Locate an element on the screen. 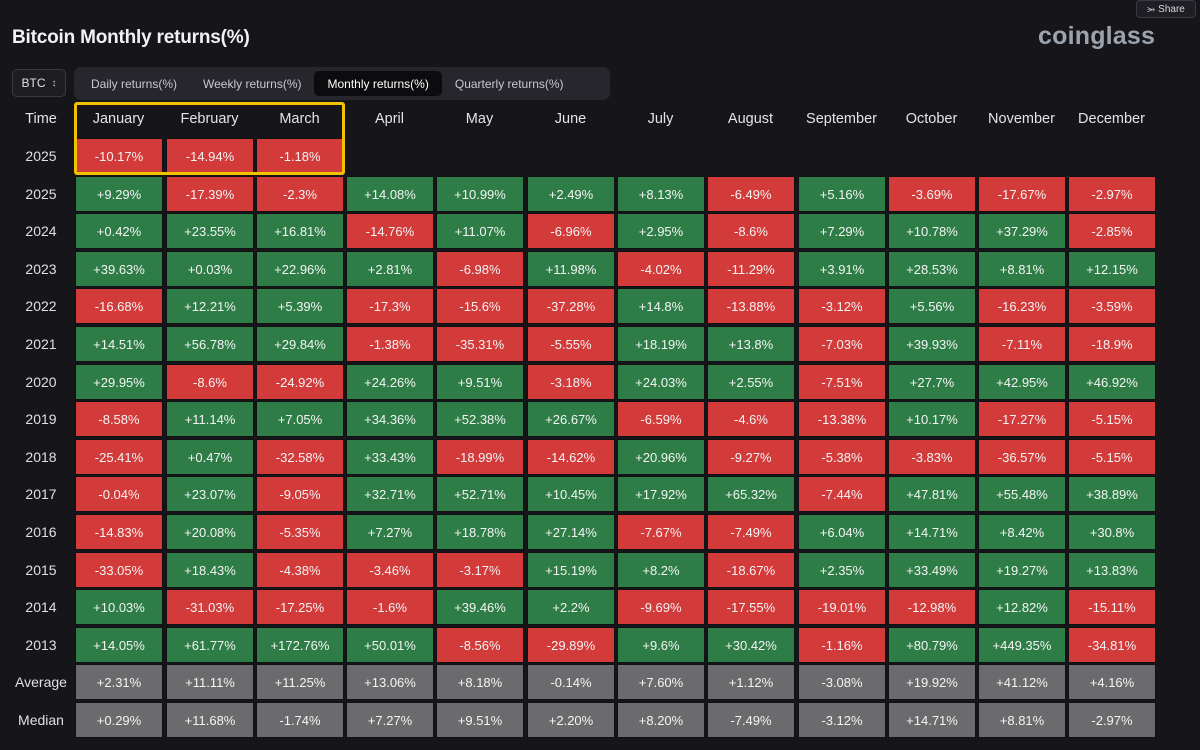  return-cell: +29.84% is located at coordinates (300, 344).